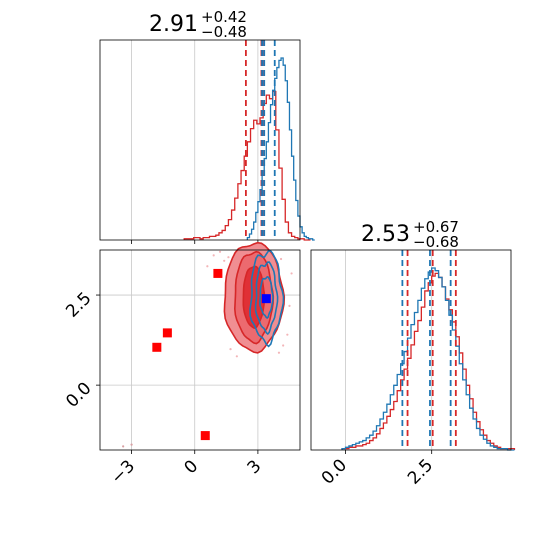  Describe the element at coordinates (280, 149) in the screenshot. I see `top-panel-histogram-blue` at that location.